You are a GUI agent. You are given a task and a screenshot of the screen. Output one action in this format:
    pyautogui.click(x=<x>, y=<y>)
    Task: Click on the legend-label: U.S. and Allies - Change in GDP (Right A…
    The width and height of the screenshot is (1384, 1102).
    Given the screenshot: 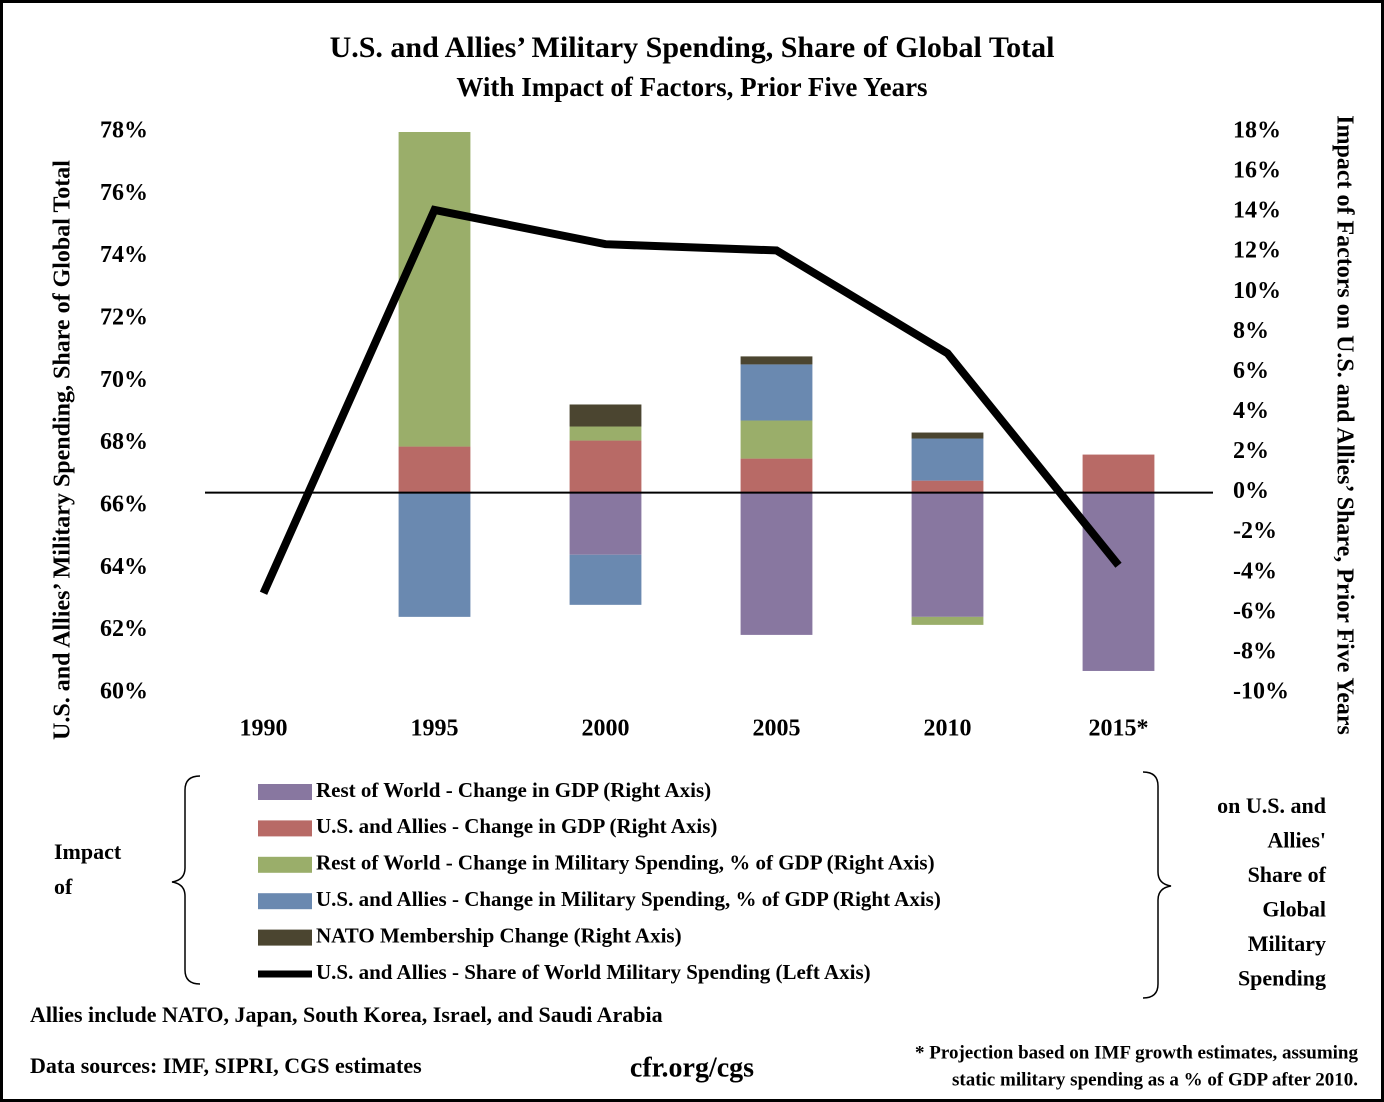 What is the action you would take?
    pyautogui.click(x=516, y=826)
    